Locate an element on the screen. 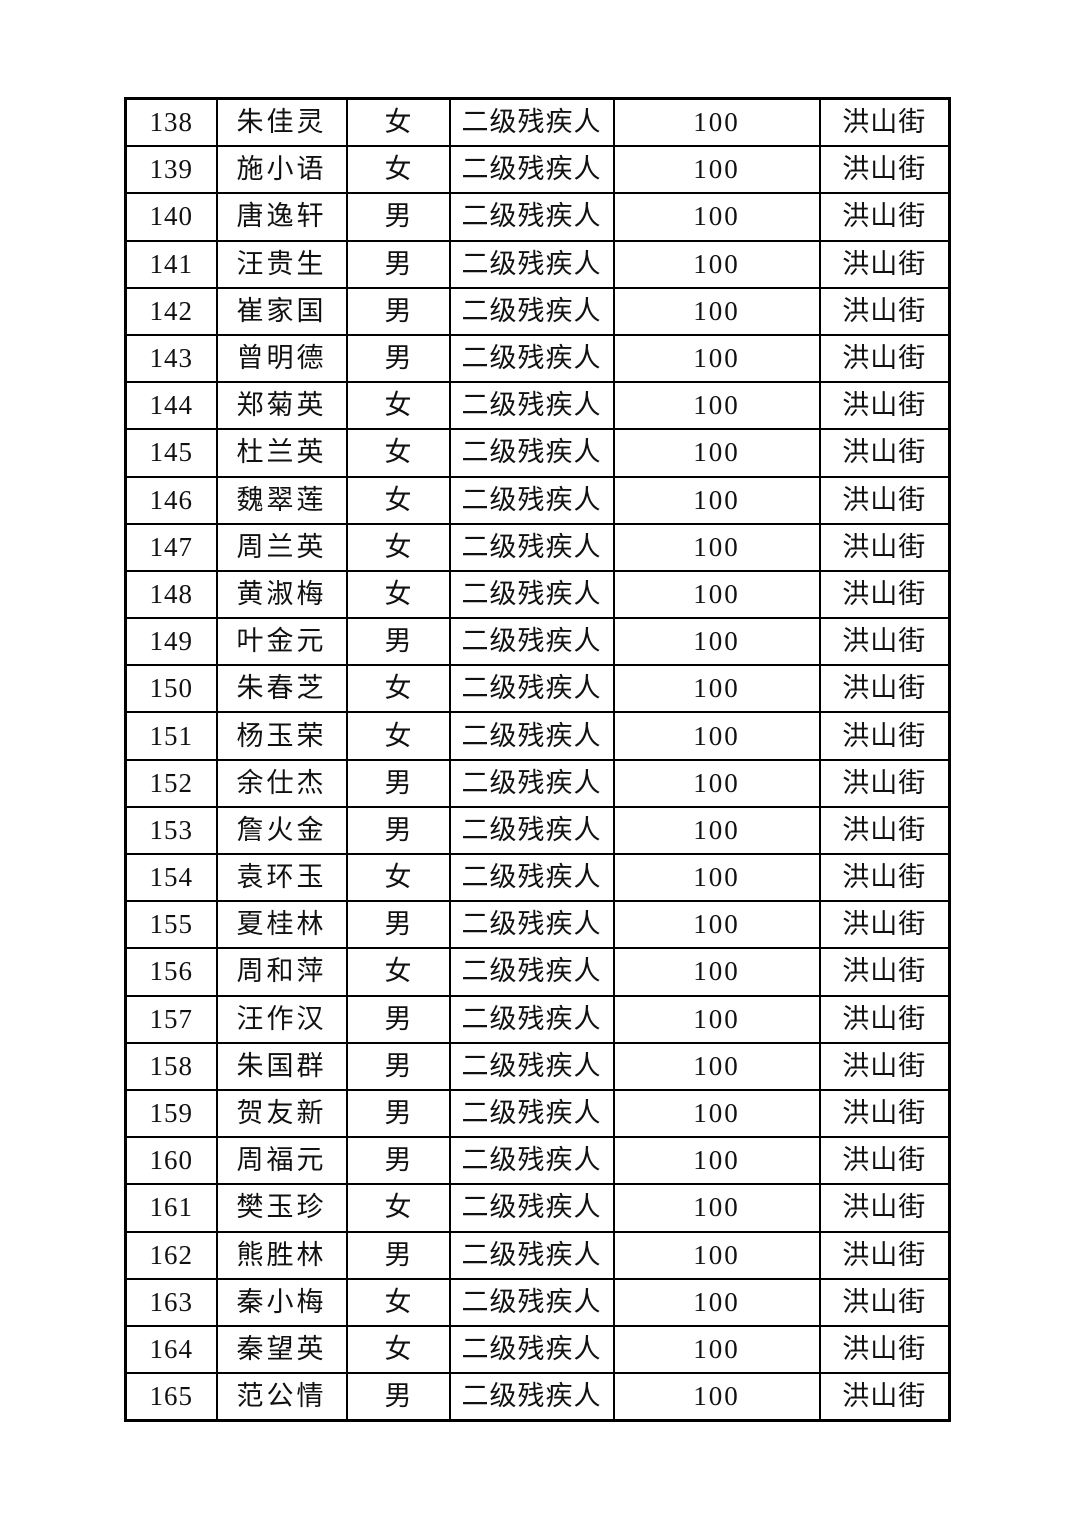 The image size is (1074, 1520). table-row: 142 崔家国男二级残疾人 100 洪山街 is located at coordinates (537, 311).